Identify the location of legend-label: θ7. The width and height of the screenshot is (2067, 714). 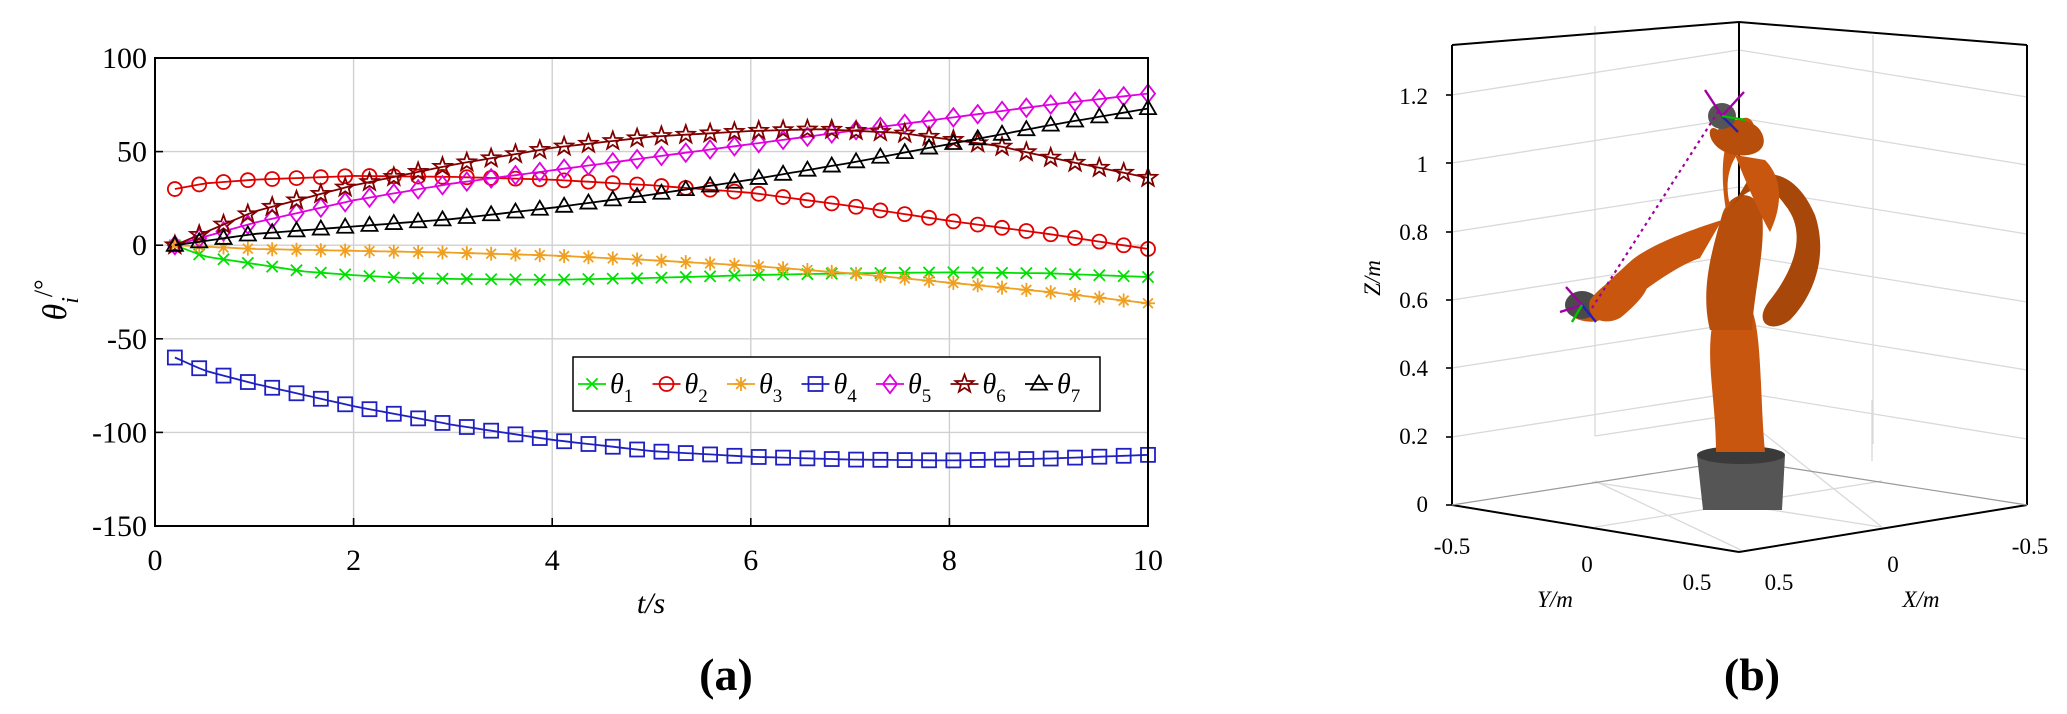
(1068, 388).